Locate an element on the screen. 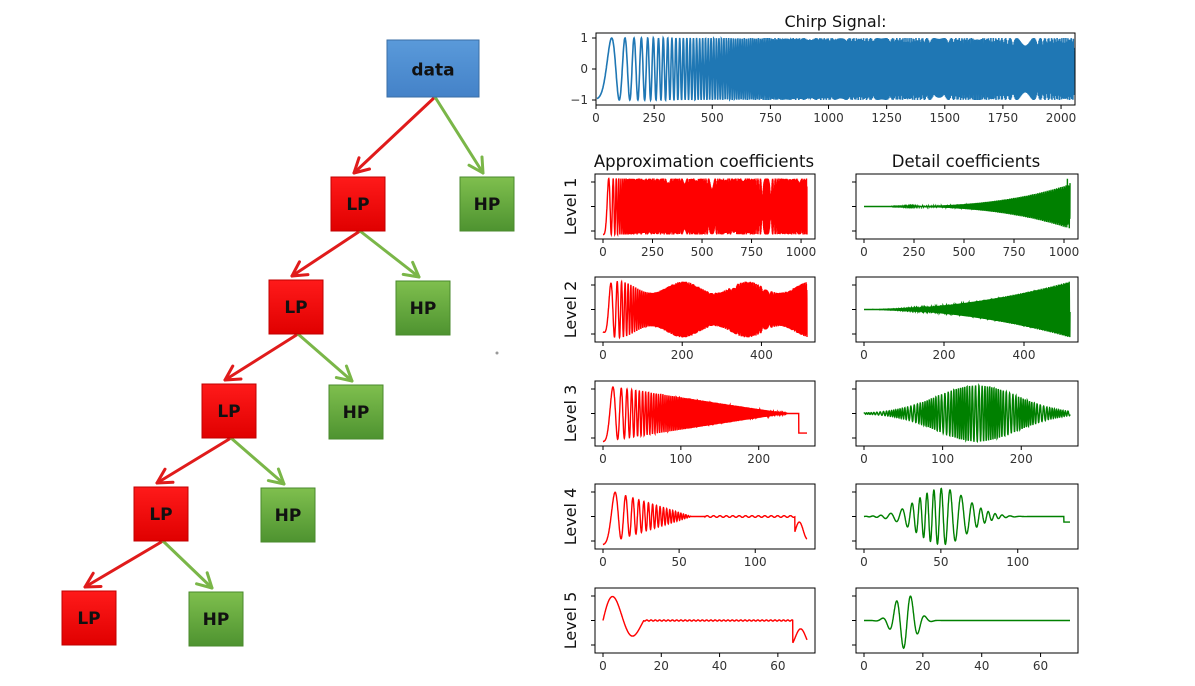 This screenshot has height=686, width=1195. chirp-title: Chirp Signal: is located at coordinates (835, 21).